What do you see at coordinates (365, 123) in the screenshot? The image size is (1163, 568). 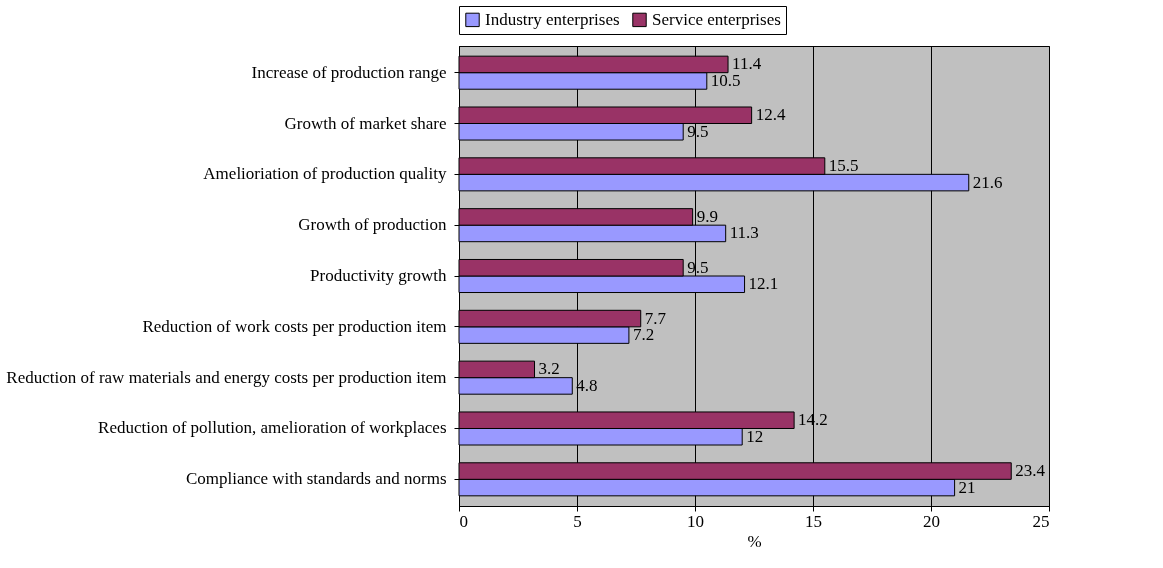 I see `y-tick-label: Growth of market share` at bounding box center [365, 123].